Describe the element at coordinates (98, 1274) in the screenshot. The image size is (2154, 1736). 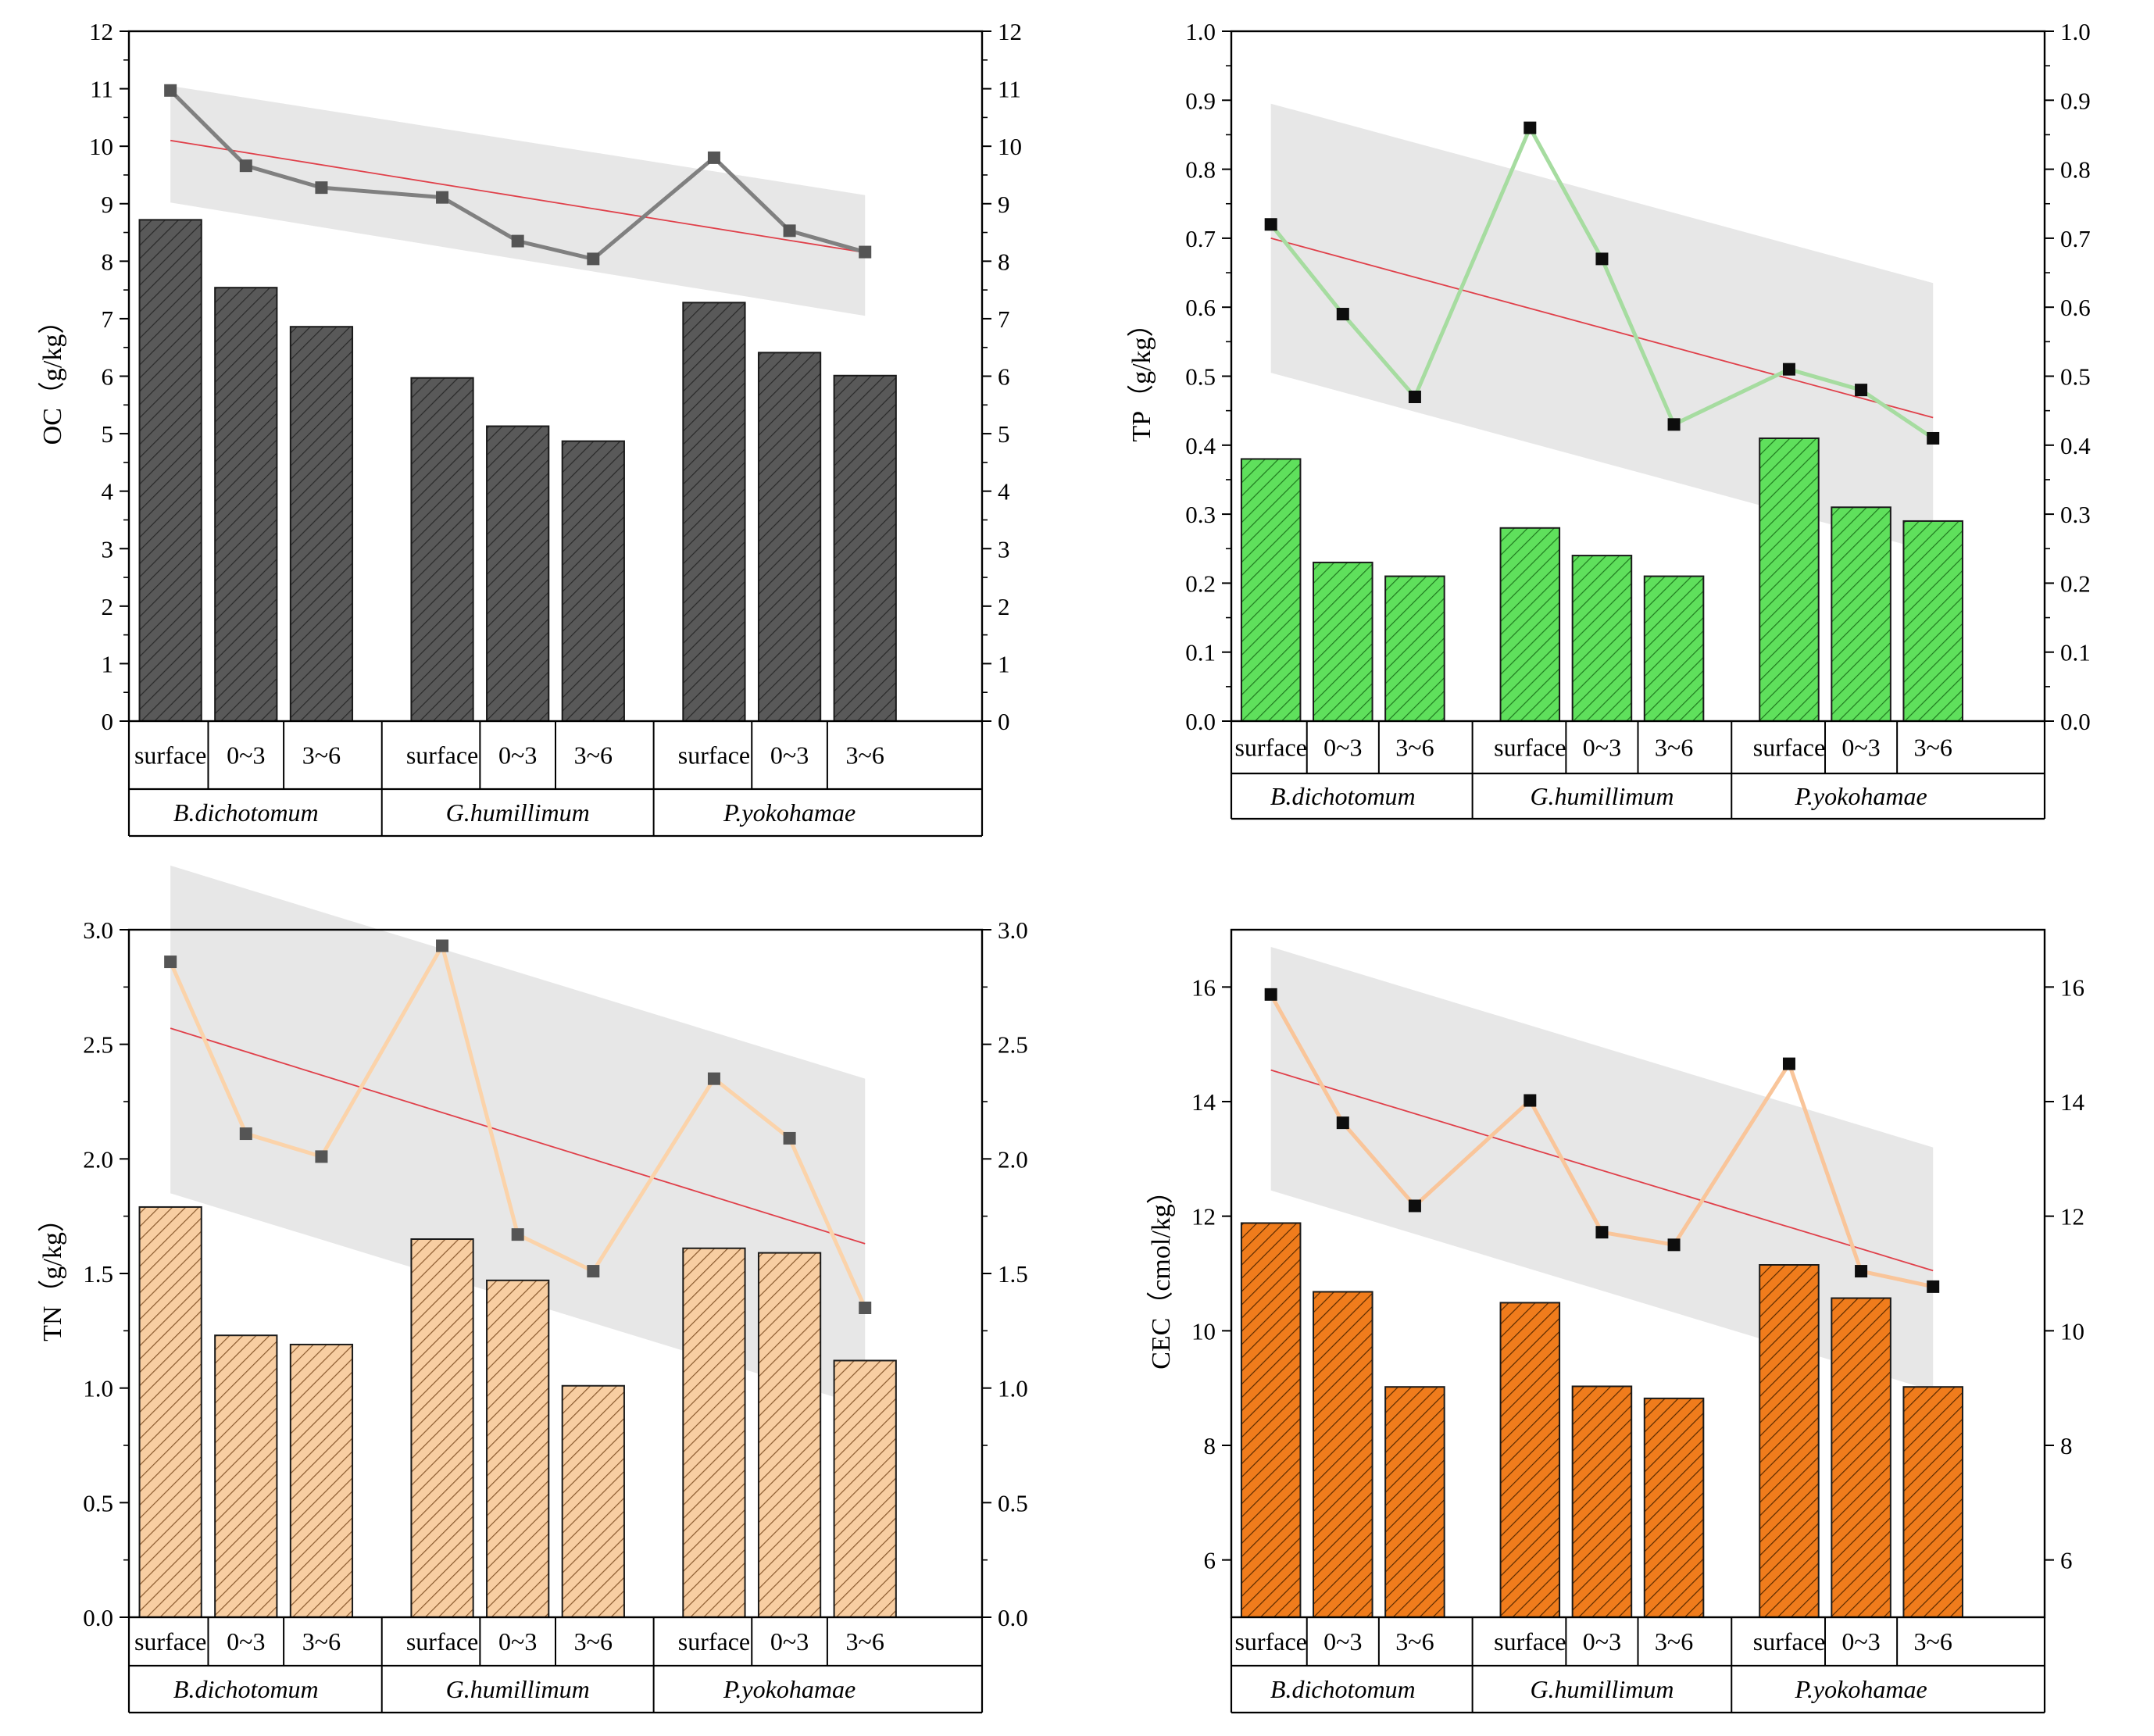
I see `y-tick-label-left: 1.5` at that location.